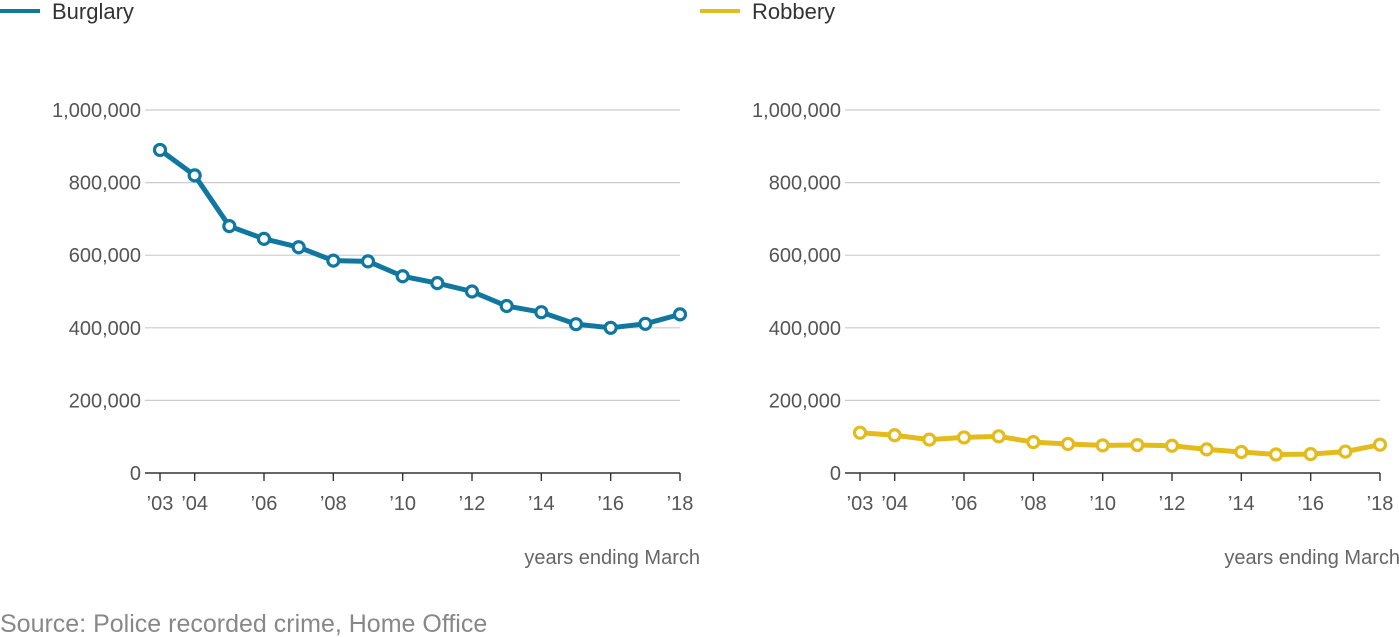 The height and width of the screenshot is (637, 1399). I want to click on burglary-series-line, so click(420, 239).